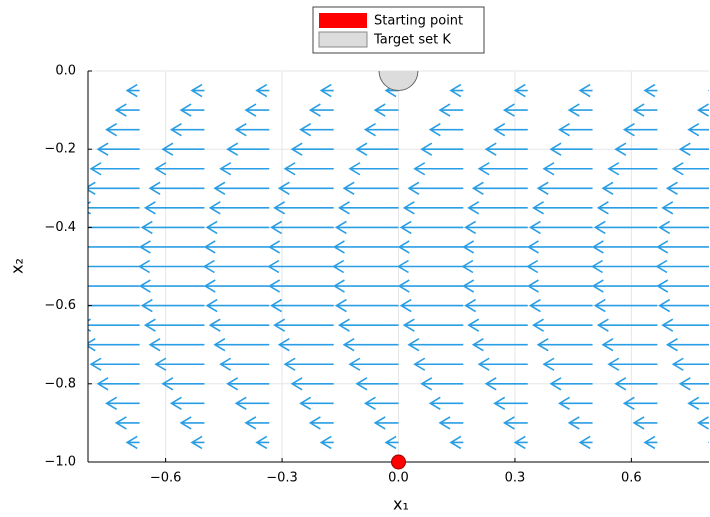 This screenshot has width=710, height=517. Describe the element at coordinates (401, 504) in the screenshot. I see `x-axis-label: x₁` at that location.